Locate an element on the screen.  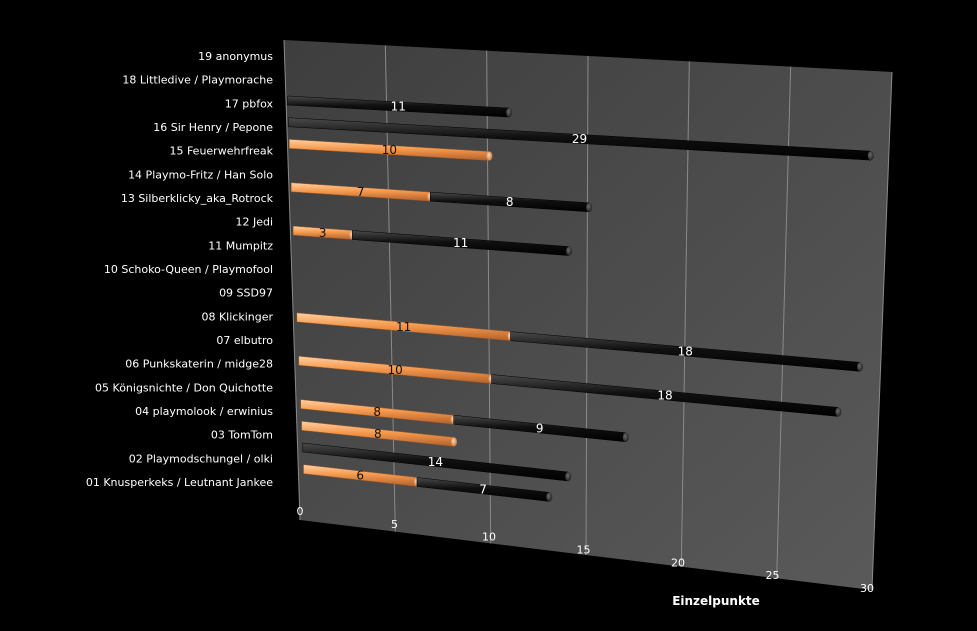
category-label: 13 Silberklicky_aka_Rotrock is located at coordinates (197, 198).